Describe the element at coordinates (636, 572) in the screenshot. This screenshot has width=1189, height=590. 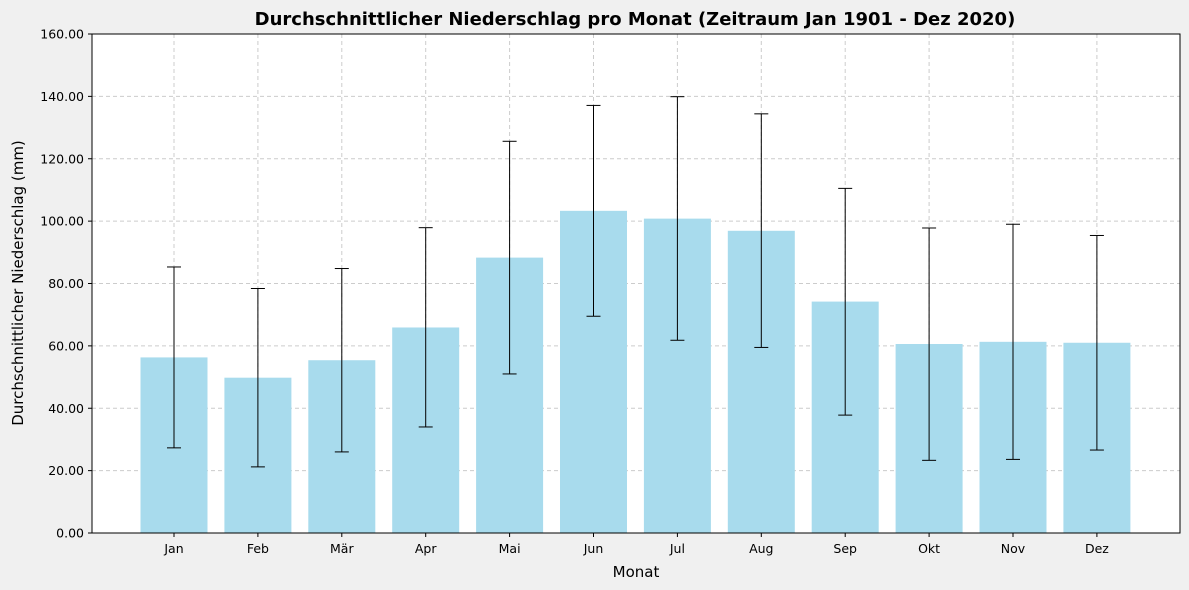
I see `x-axis-label: Monat` at that location.